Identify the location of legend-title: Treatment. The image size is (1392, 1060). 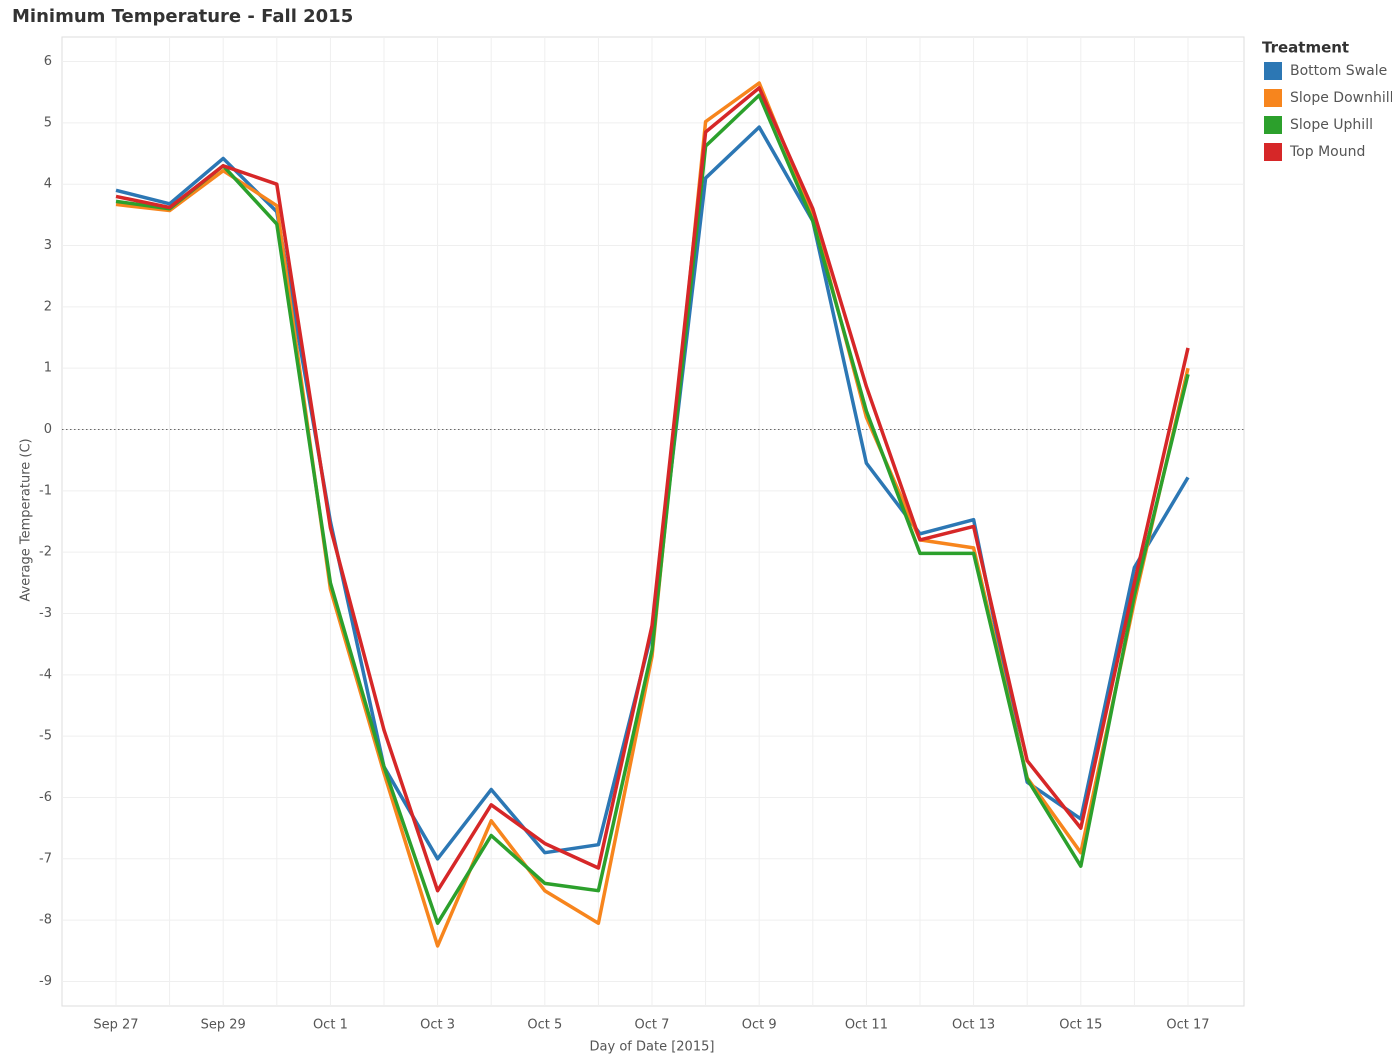
(1305, 48).